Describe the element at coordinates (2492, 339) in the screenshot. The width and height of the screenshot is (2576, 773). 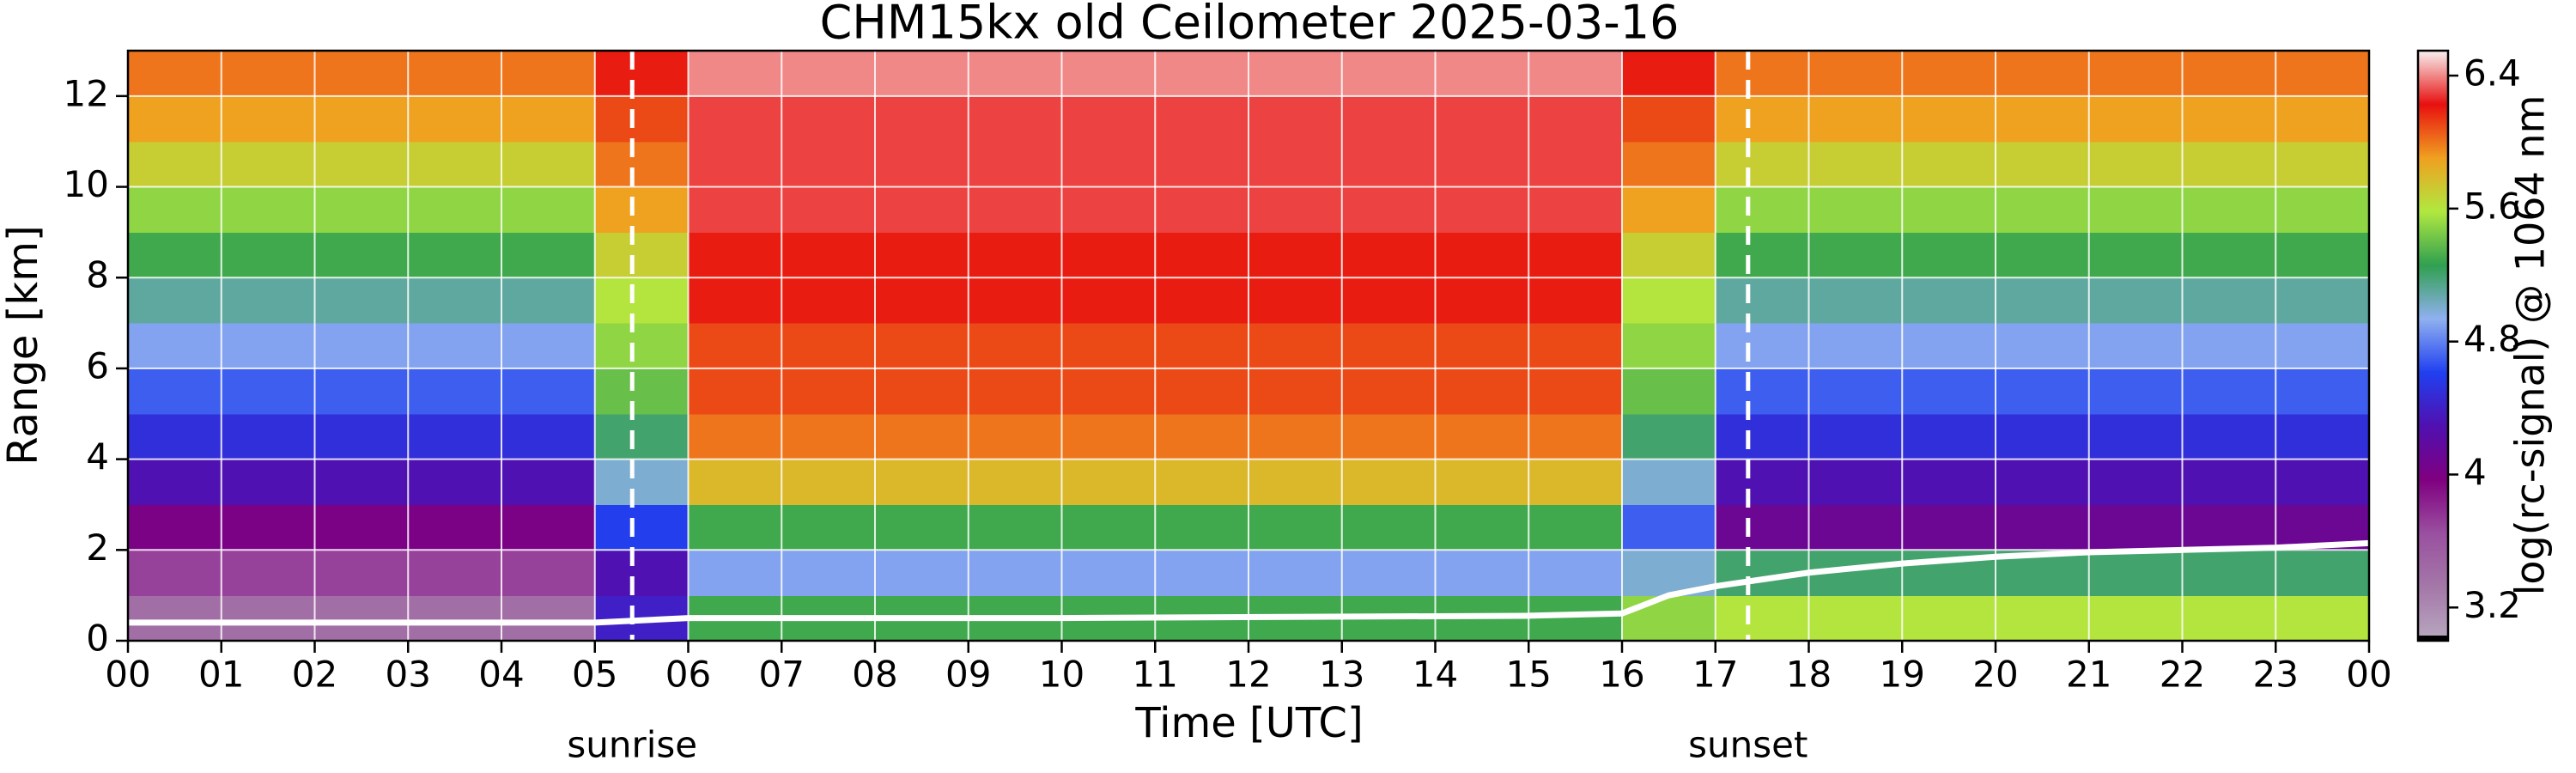
I see `colorbar-tick-label: 4.8` at that location.